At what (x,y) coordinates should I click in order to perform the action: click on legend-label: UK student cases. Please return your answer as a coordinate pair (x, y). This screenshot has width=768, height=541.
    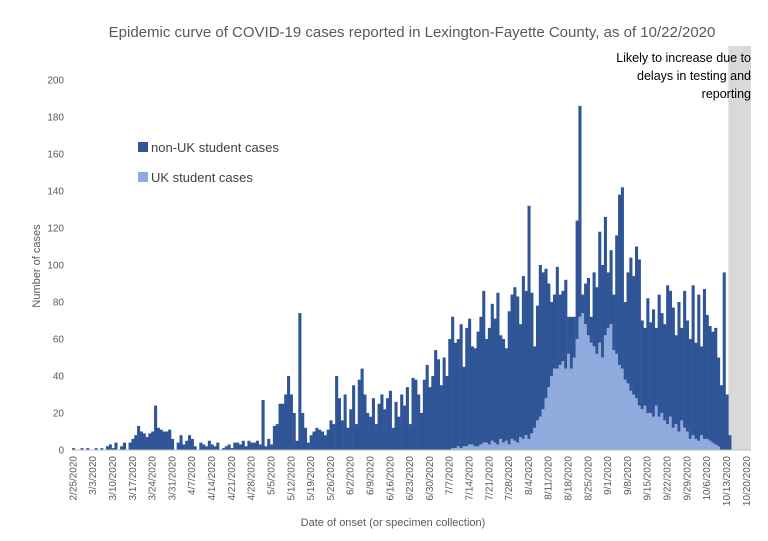
    Looking at the image, I should click on (202, 177).